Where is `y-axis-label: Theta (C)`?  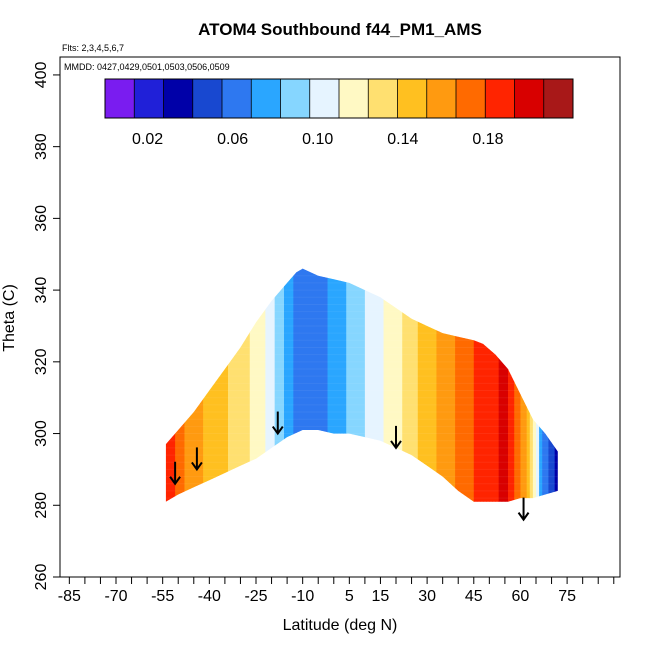 y-axis-label: Theta (C) is located at coordinates (9, 318).